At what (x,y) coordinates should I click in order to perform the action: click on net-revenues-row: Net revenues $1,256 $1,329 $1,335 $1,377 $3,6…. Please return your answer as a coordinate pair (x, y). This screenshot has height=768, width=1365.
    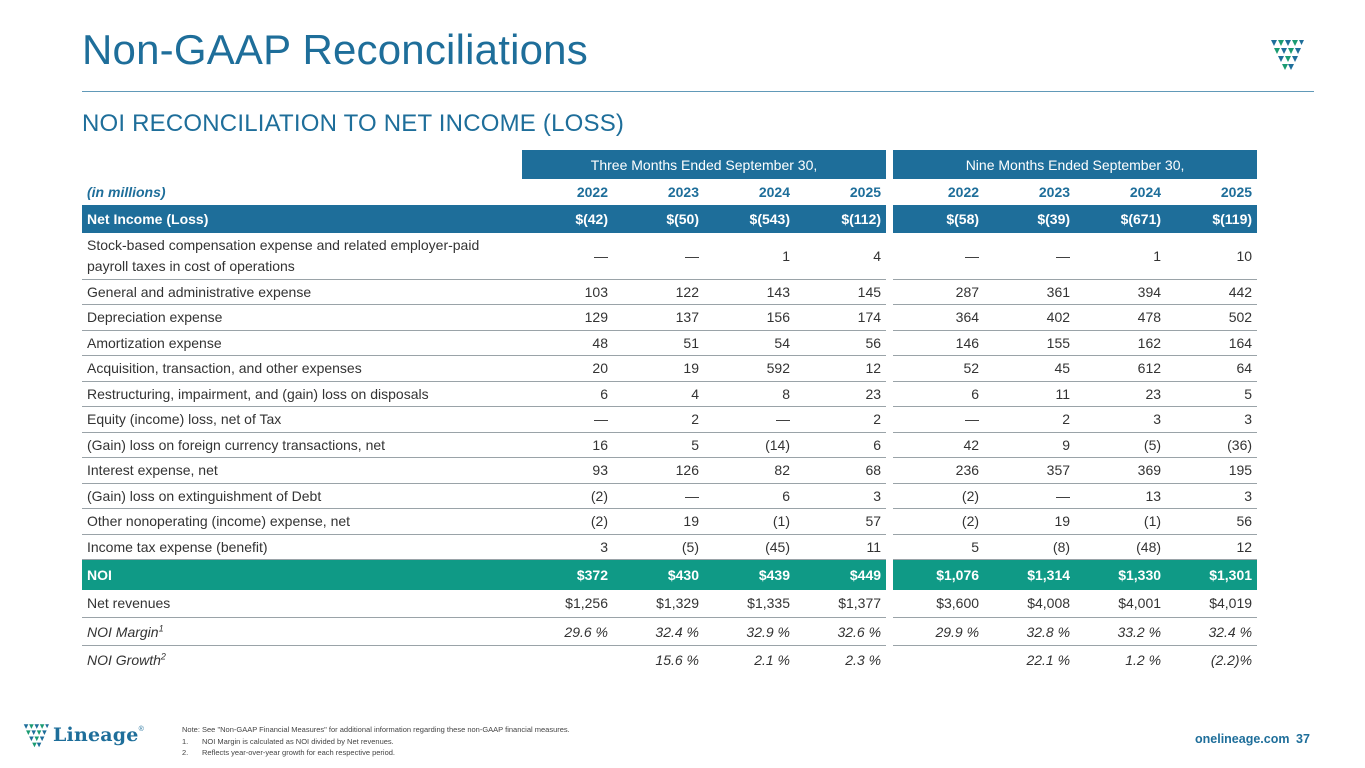
    Looking at the image, I should click on (670, 603).